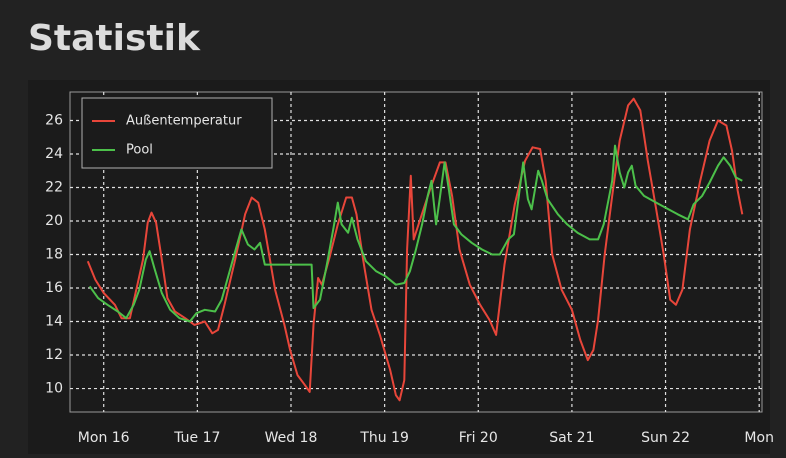  I want to click on x-tick-label: Wed 18, so click(291, 438).